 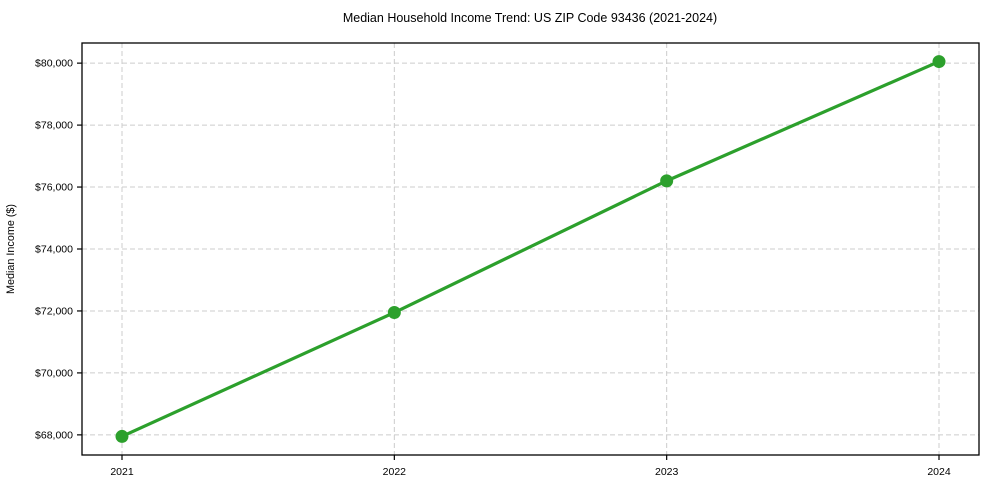 What do you see at coordinates (395, 472) in the screenshot?
I see `x-tick-label: 2022` at bounding box center [395, 472].